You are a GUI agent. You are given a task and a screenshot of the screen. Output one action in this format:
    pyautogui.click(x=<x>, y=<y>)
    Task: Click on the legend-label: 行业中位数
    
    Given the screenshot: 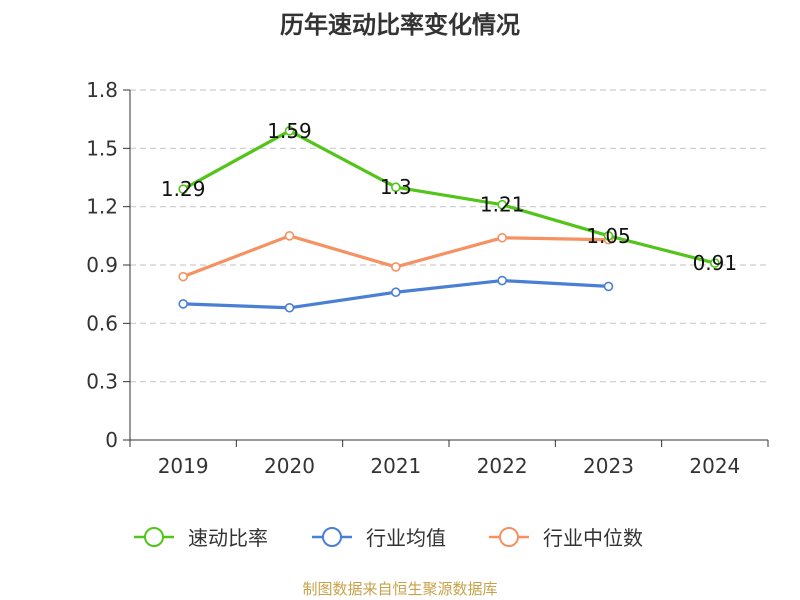 What is the action you would take?
    pyautogui.click(x=593, y=538)
    